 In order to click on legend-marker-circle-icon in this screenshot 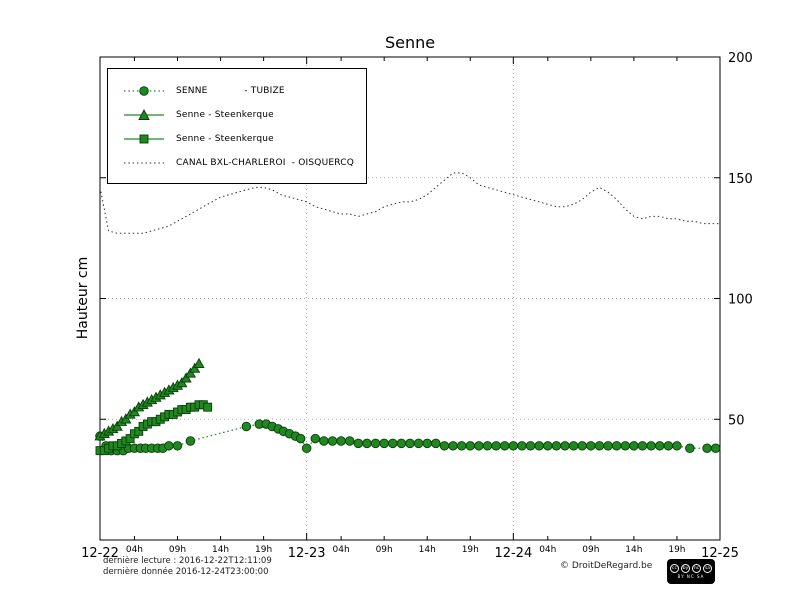, I will do `click(144, 91)`.